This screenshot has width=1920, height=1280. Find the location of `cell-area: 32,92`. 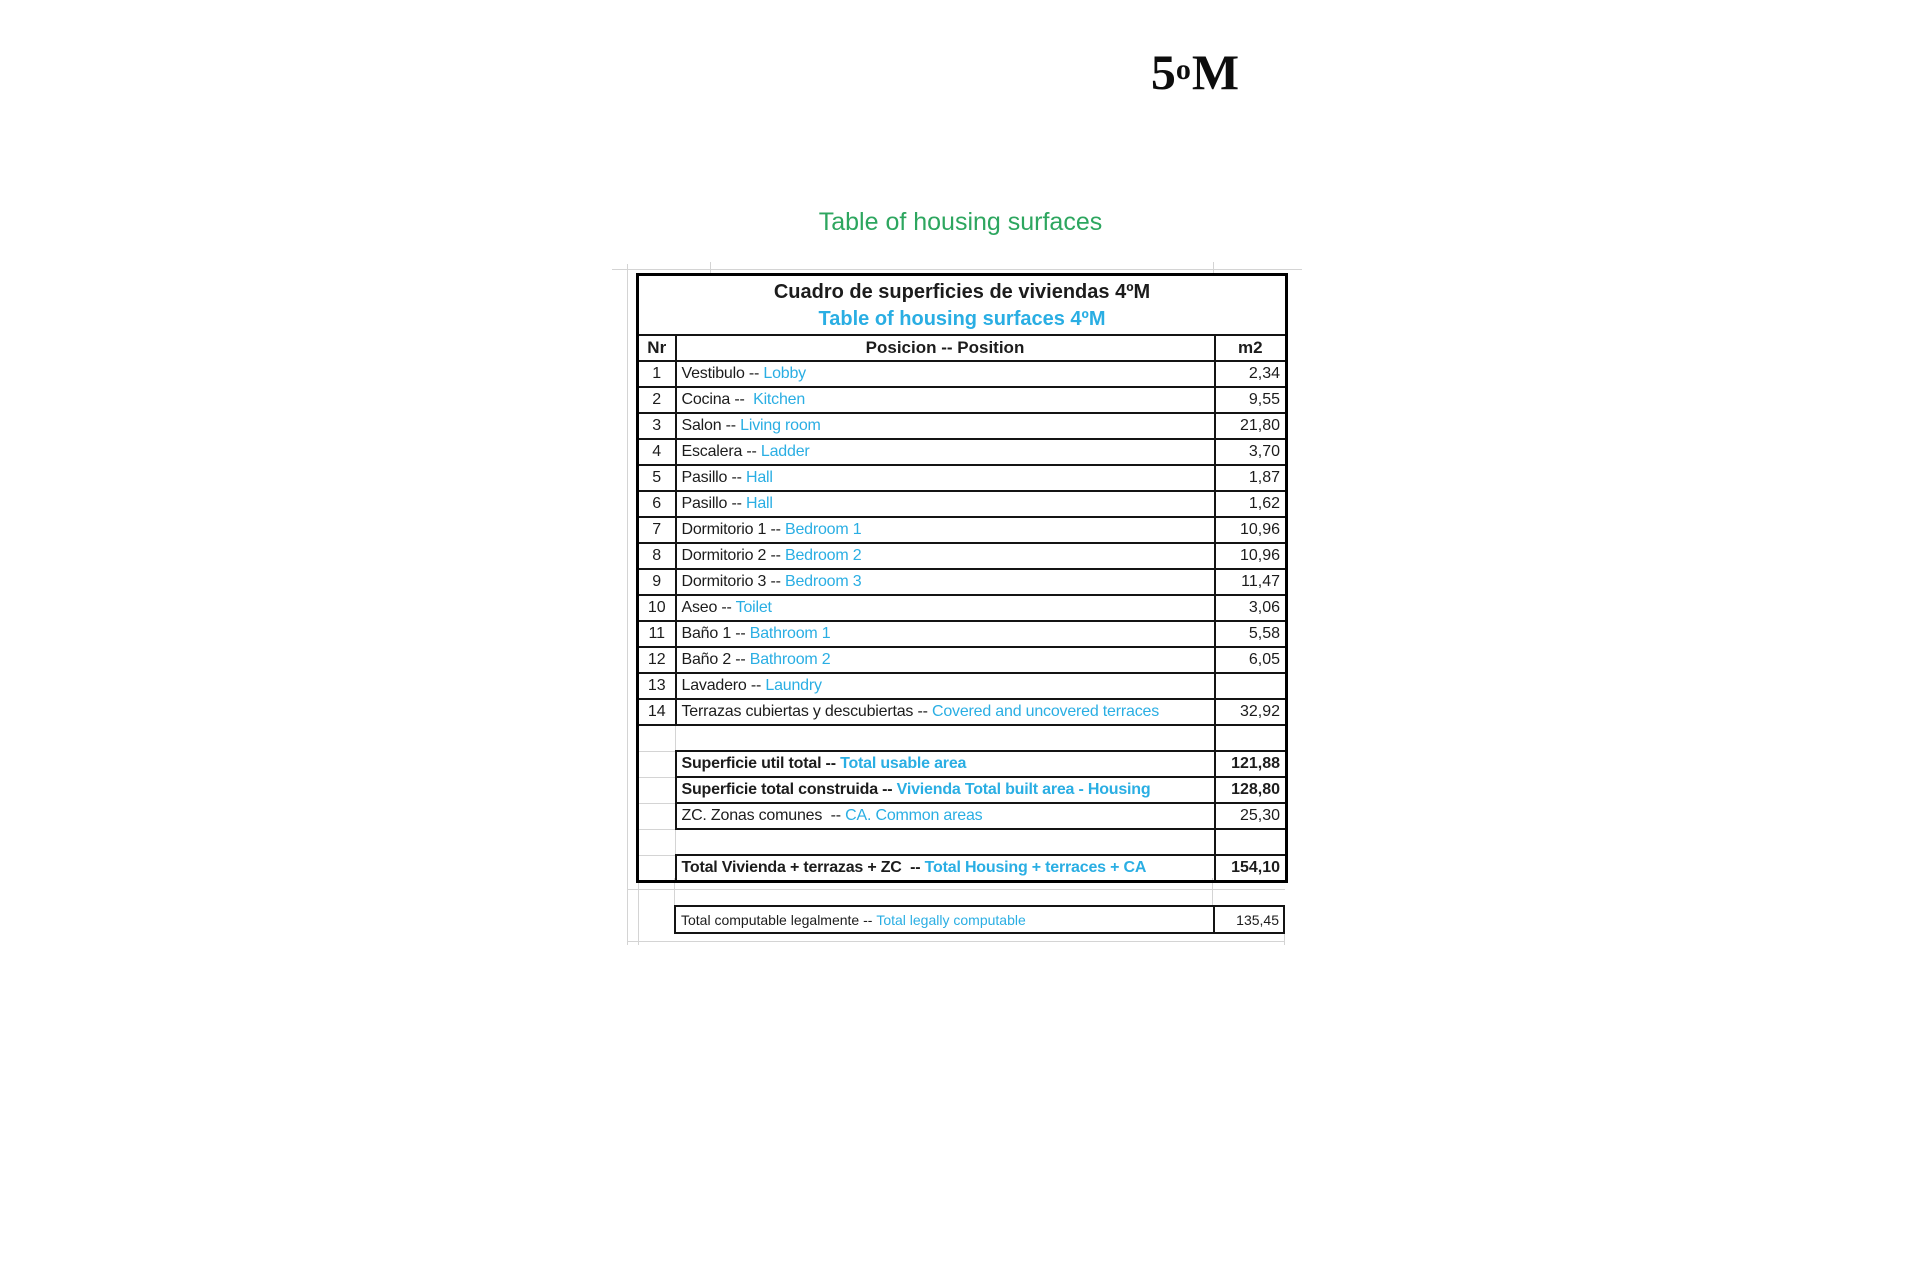

cell-area: 32,92 is located at coordinates (1250, 712).